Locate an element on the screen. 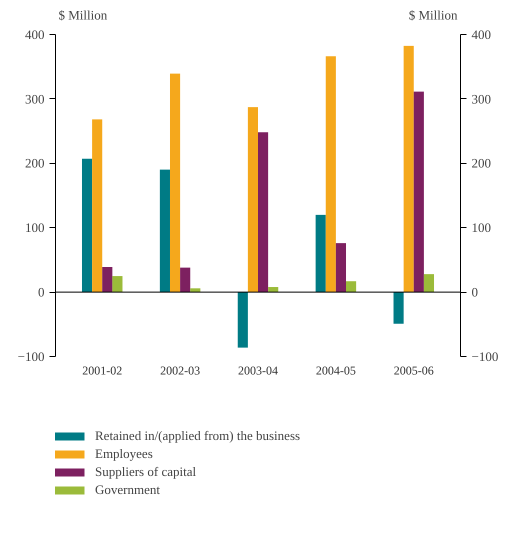 The width and height of the screenshot is (525, 533). y-tick-label: 0 is located at coordinates (41, 292).